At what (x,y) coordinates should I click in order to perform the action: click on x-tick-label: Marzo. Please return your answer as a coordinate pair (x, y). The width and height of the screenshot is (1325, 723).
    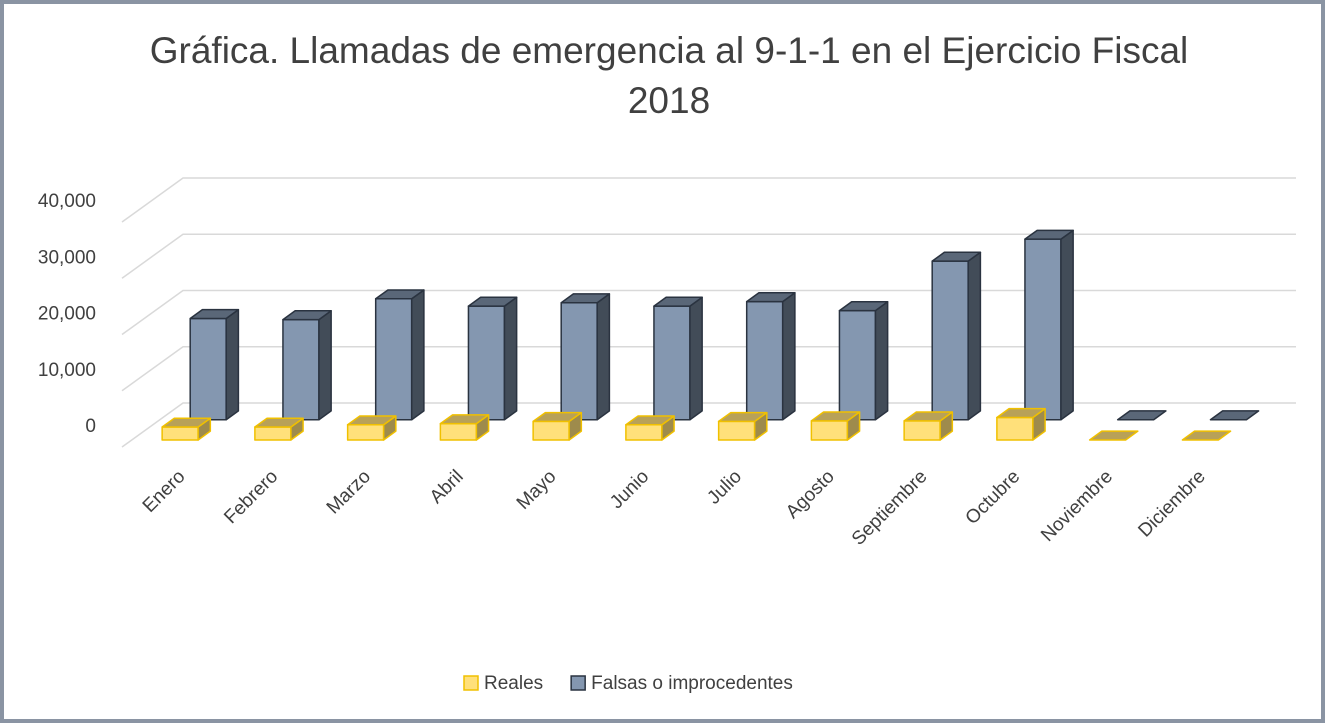
    Looking at the image, I should click on (349, 492).